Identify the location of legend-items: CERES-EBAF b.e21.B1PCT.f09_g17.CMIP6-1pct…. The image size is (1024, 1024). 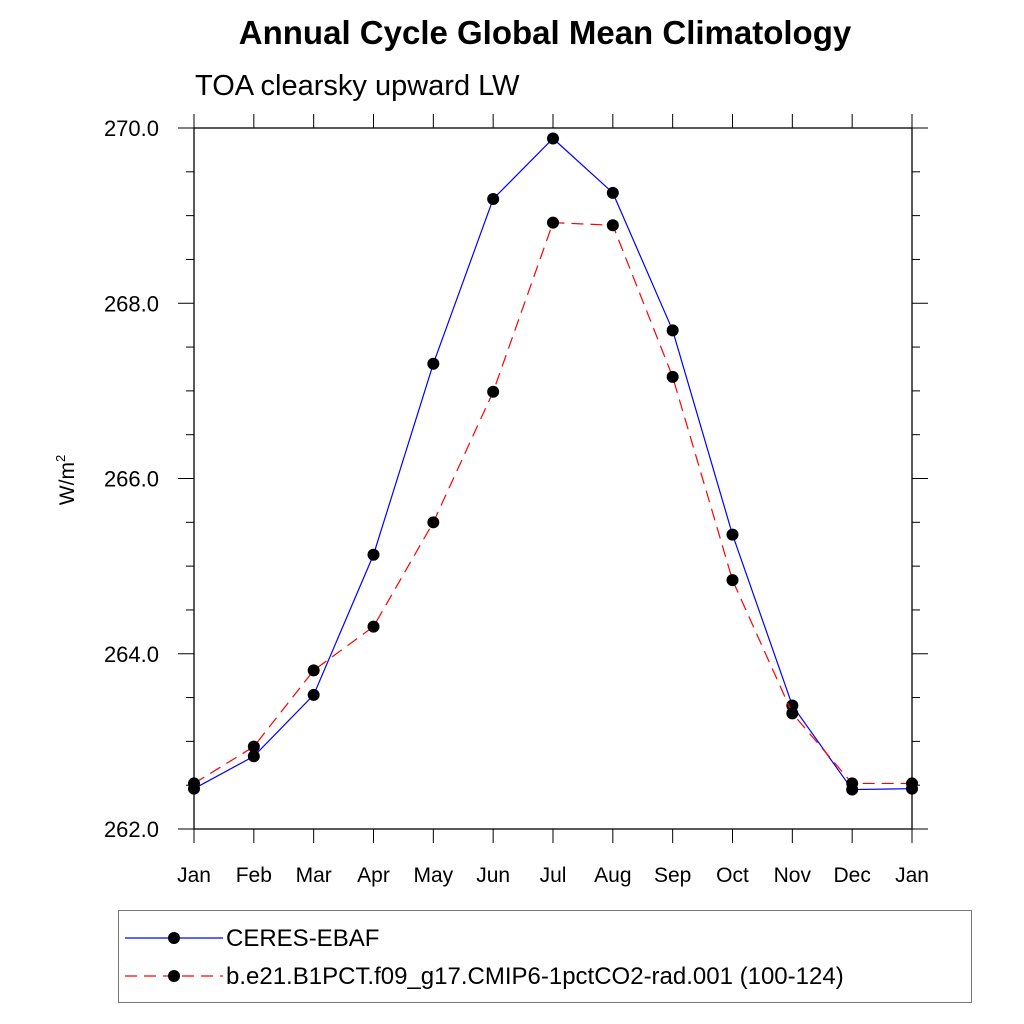
(484, 957).